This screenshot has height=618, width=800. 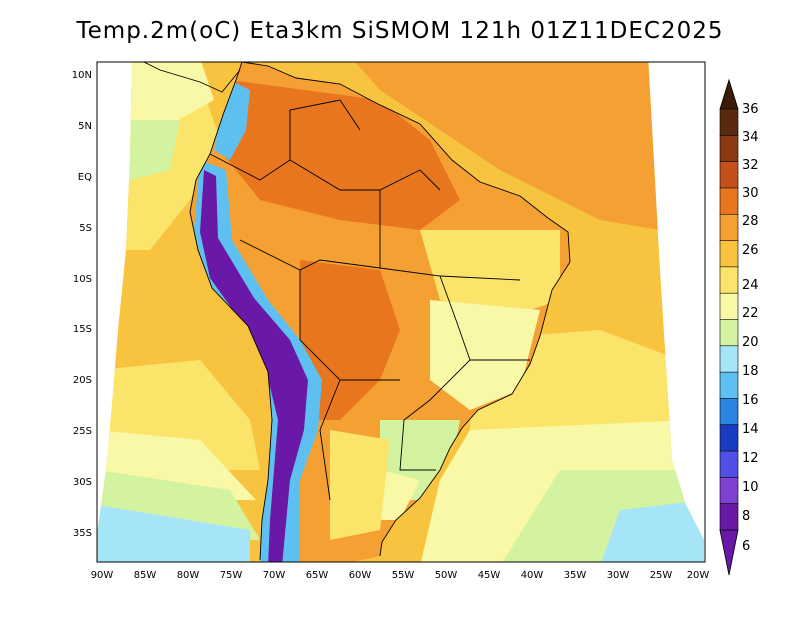 What do you see at coordinates (317, 575) in the screenshot?
I see `lon-tick-label: 65W` at bounding box center [317, 575].